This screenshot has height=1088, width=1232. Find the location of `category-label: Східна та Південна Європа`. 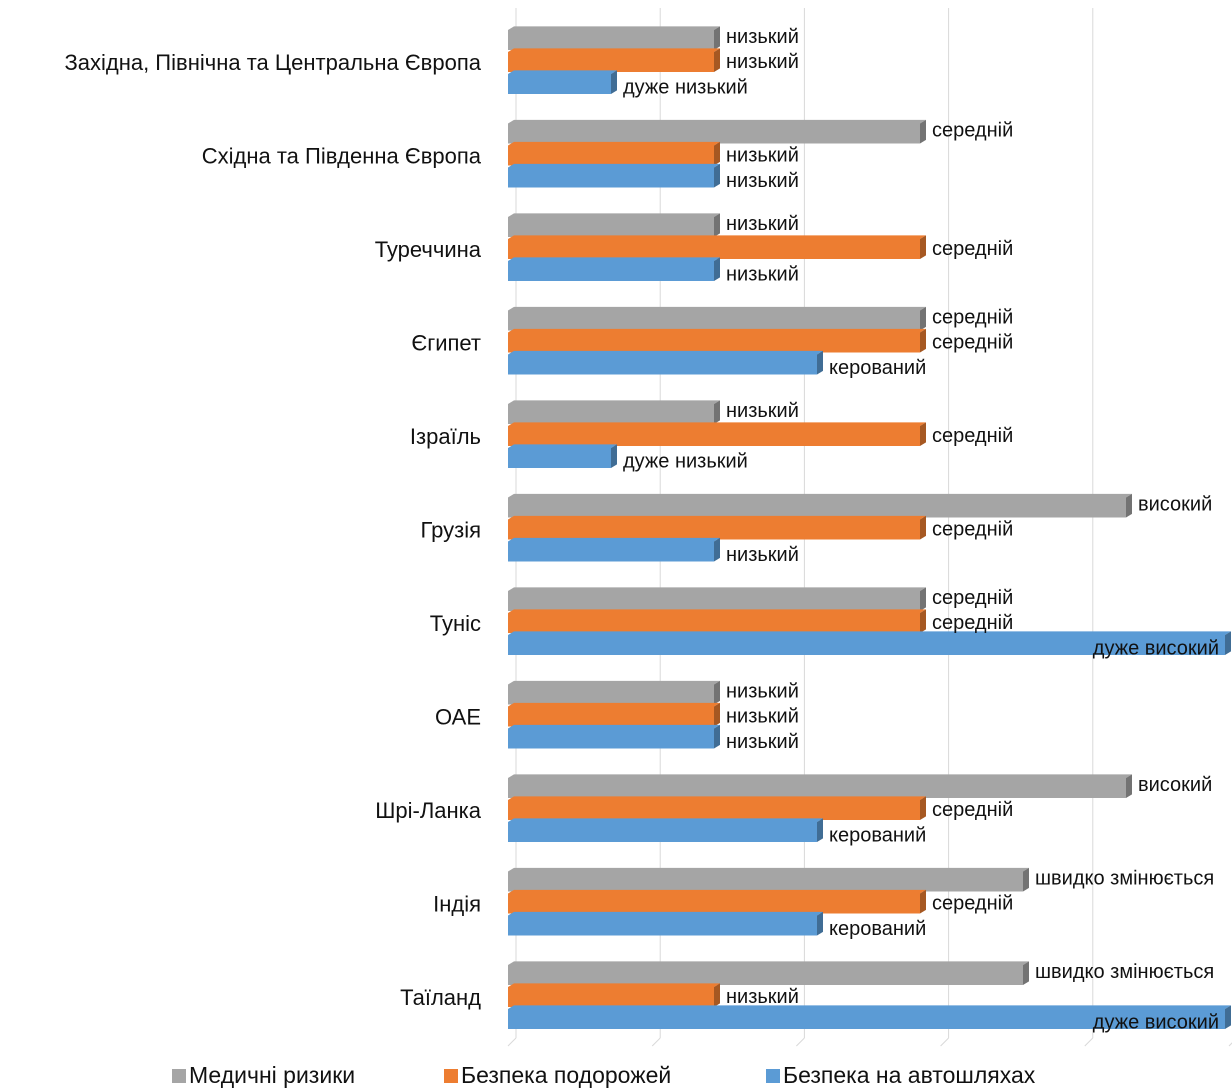

category-label: Східна та Південна Європа is located at coordinates (342, 156).